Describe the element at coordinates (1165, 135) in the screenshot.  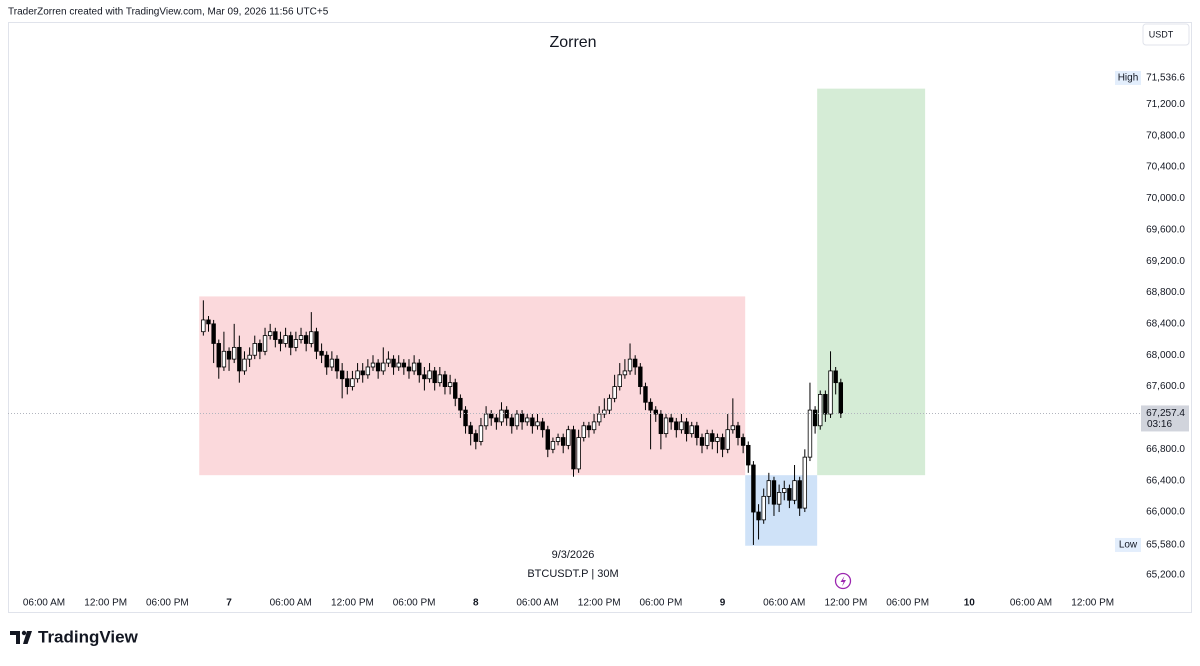
I see `y-tick-label: 70,800.0` at that location.